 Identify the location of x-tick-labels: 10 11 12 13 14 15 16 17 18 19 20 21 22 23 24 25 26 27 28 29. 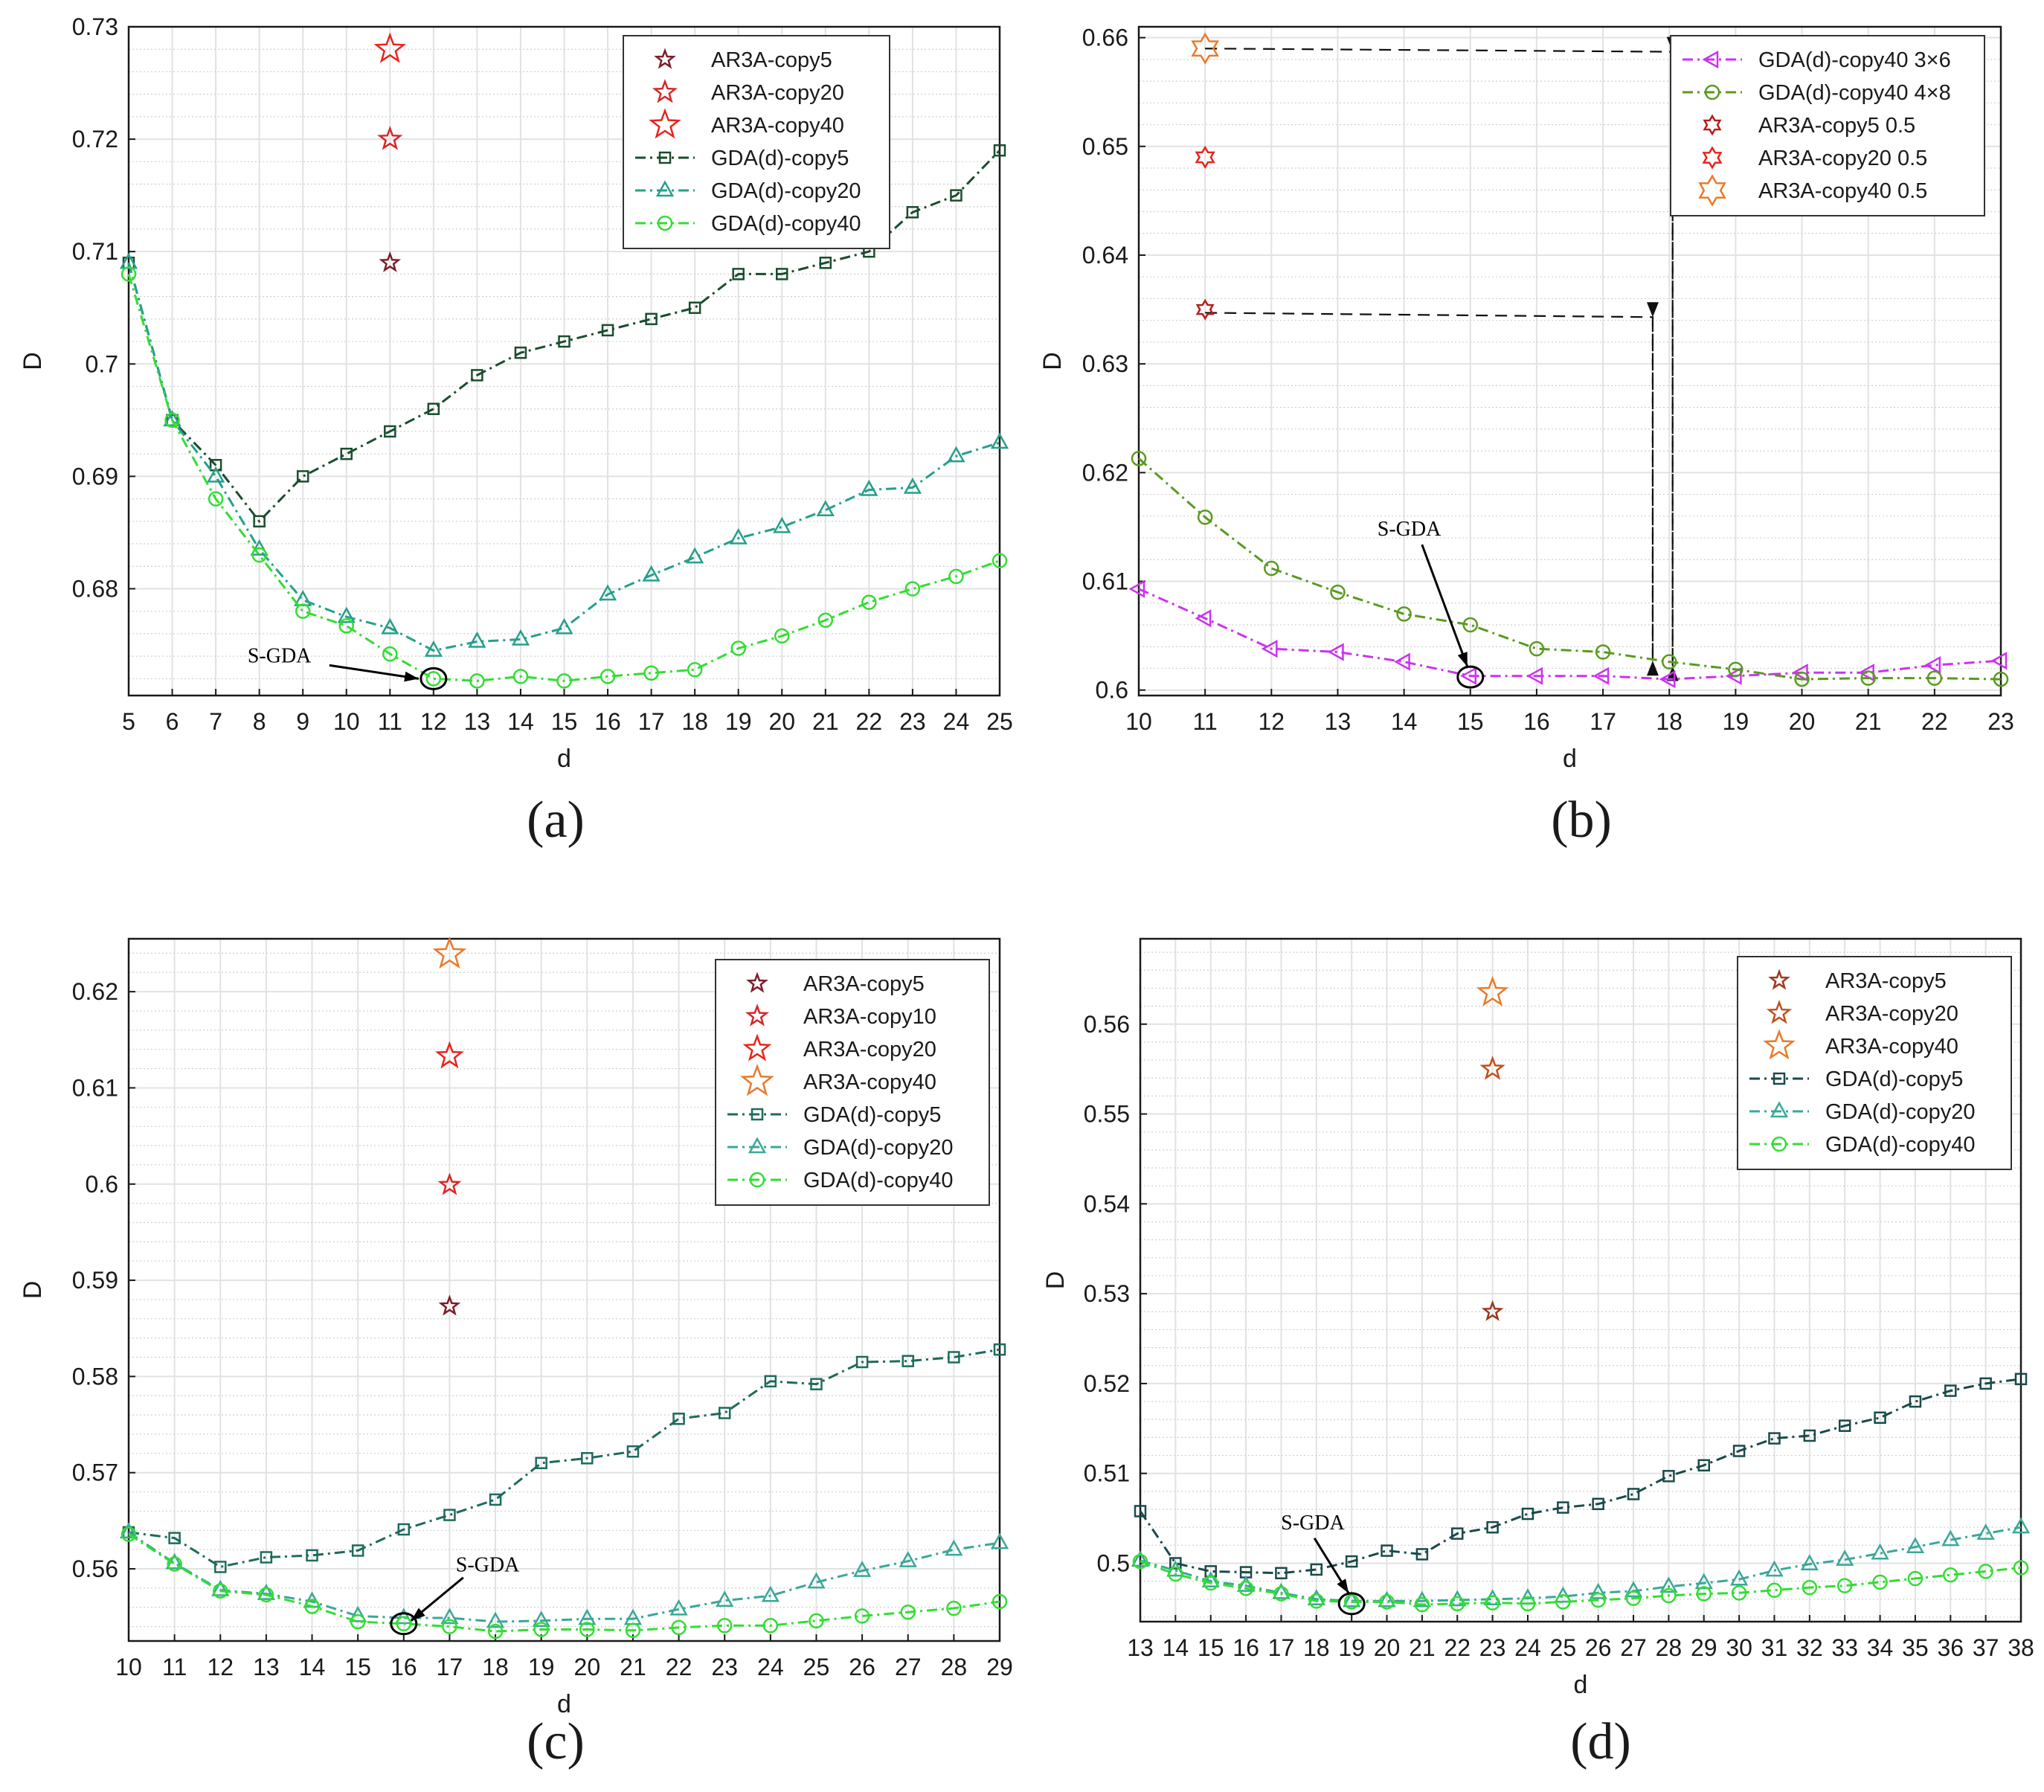
(564, 1657).